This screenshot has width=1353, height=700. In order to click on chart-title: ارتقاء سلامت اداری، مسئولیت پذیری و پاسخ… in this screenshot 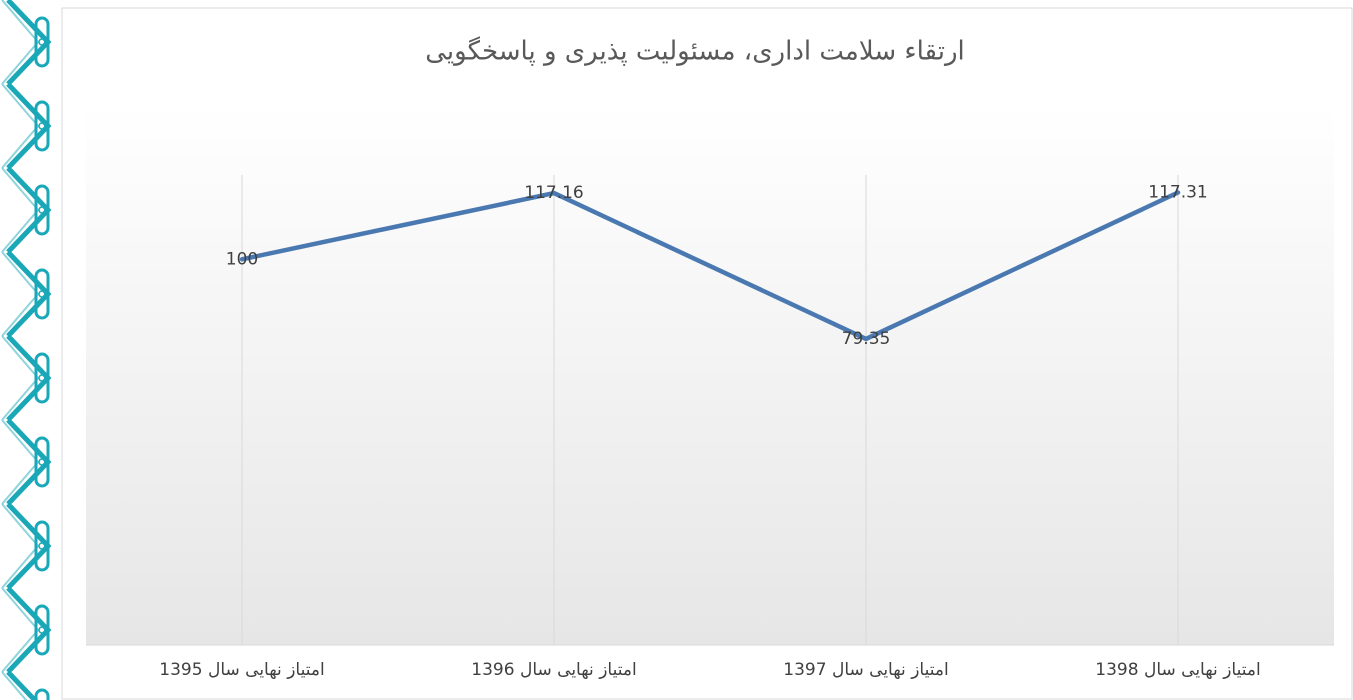, I will do `click(694, 51)`.